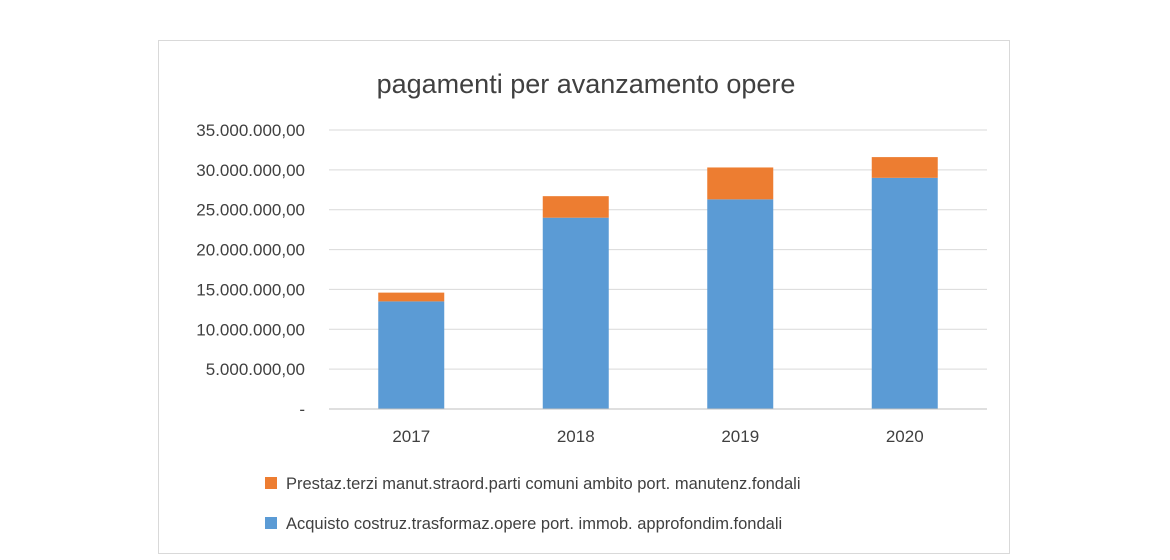 The width and height of the screenshot is (1170, 560). I want to click on y-tick-label: 30.000.000,00, so click(250, 170).